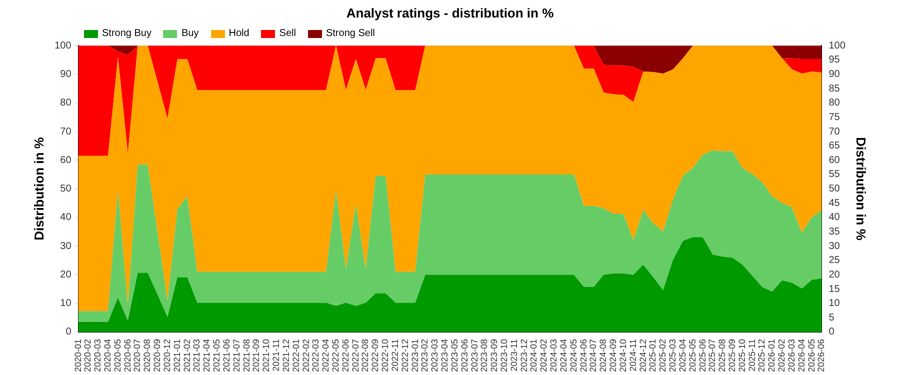  I want to click on x-tick-label: 2020-06, so click(127, 355).